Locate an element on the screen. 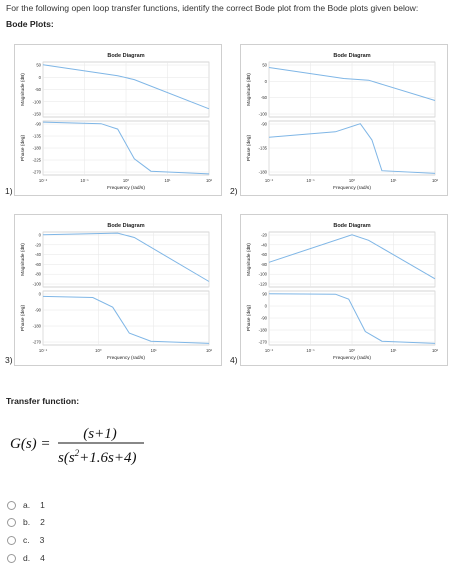 This screenshot has height=563, width=474. mag-tick-label: -50 is located at coordinates (264, 97).